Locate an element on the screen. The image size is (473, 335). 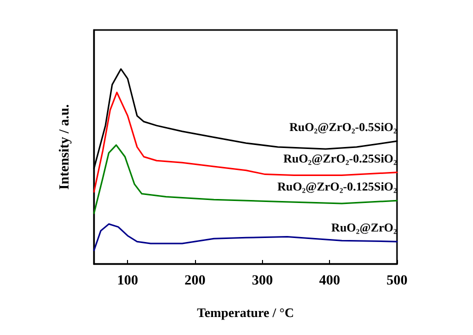
series-label: RuO₂@ZrO₂-0.25SiO₂ is located at coordinates (340, 158).